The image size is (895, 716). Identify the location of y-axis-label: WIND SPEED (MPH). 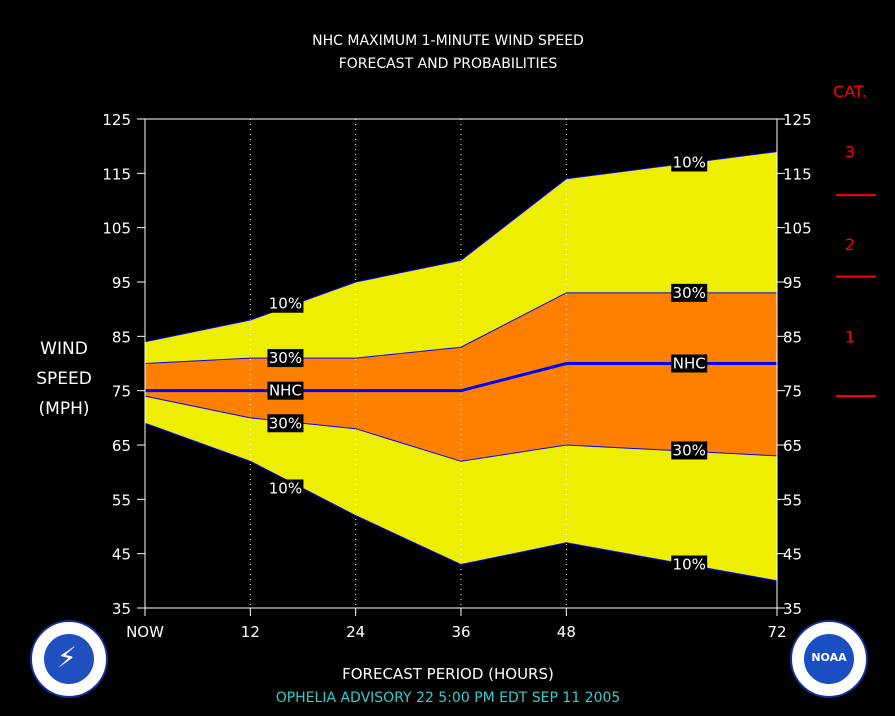
(64, 379).